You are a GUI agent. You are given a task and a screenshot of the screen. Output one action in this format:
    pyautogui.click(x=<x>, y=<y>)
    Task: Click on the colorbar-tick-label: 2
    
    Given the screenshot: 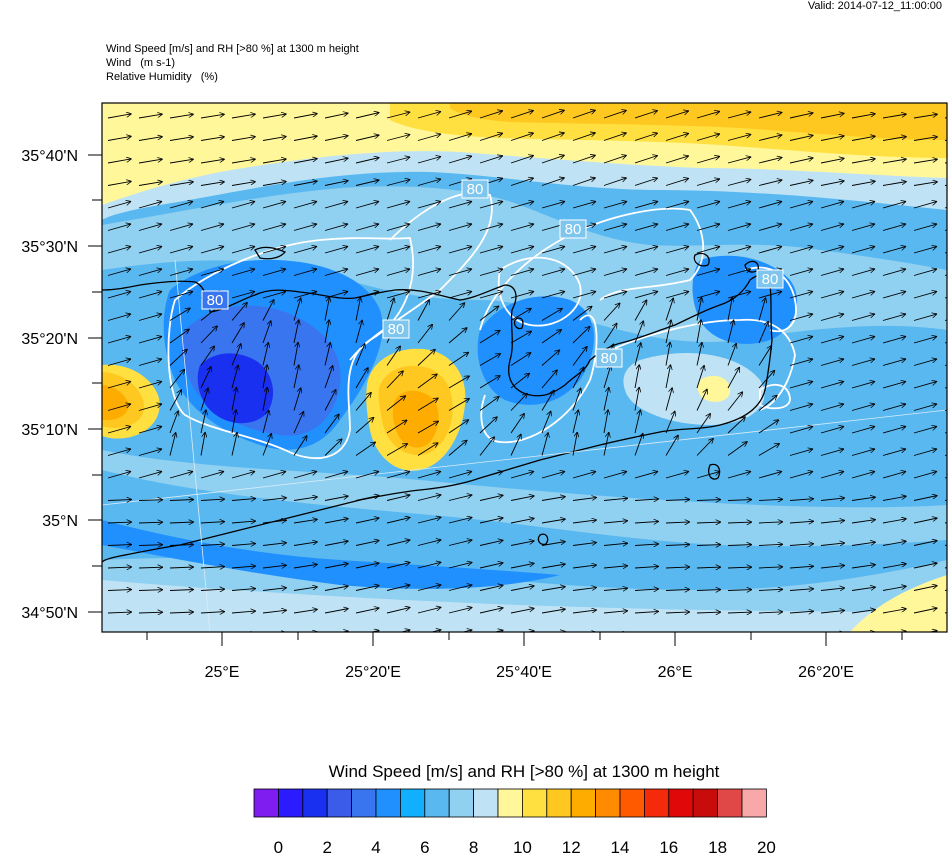 What is the action you would take?
    pyautogui.click(x=326, y=846)
    